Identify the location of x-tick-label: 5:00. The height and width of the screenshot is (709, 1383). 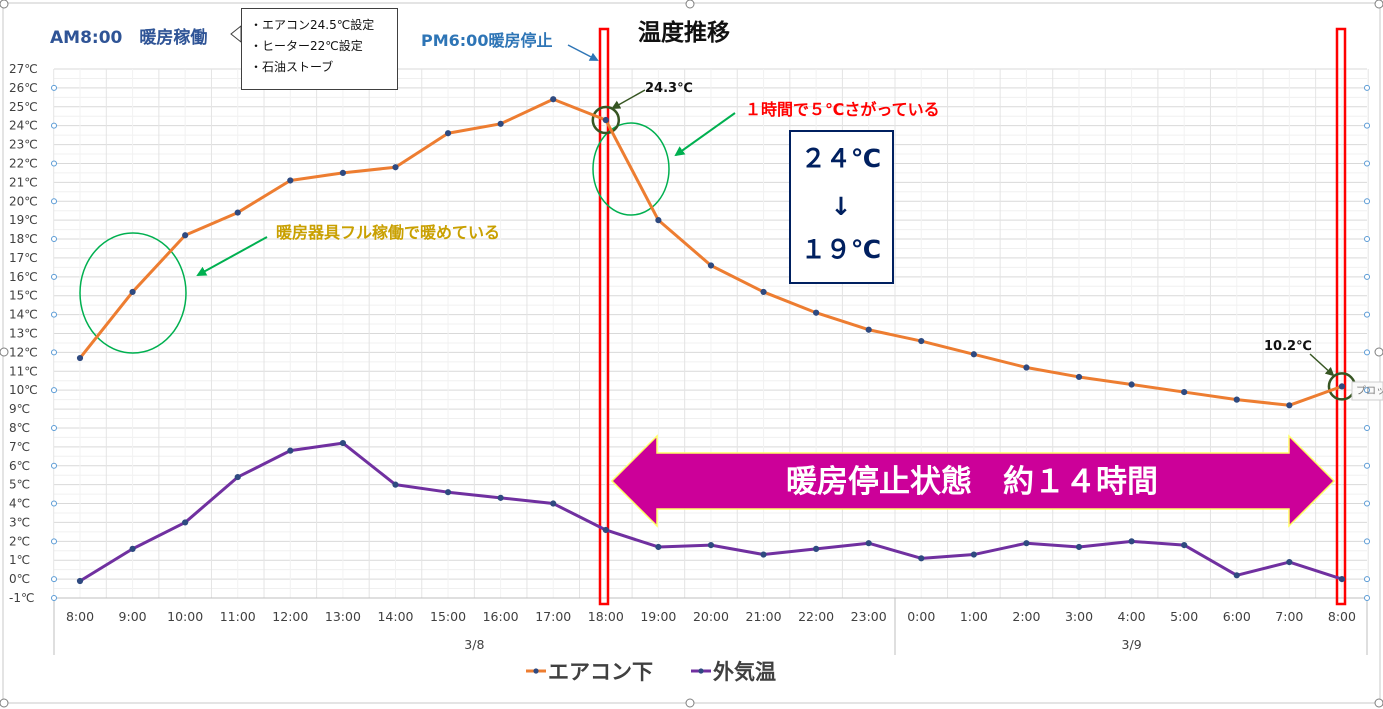
(1184, 616).